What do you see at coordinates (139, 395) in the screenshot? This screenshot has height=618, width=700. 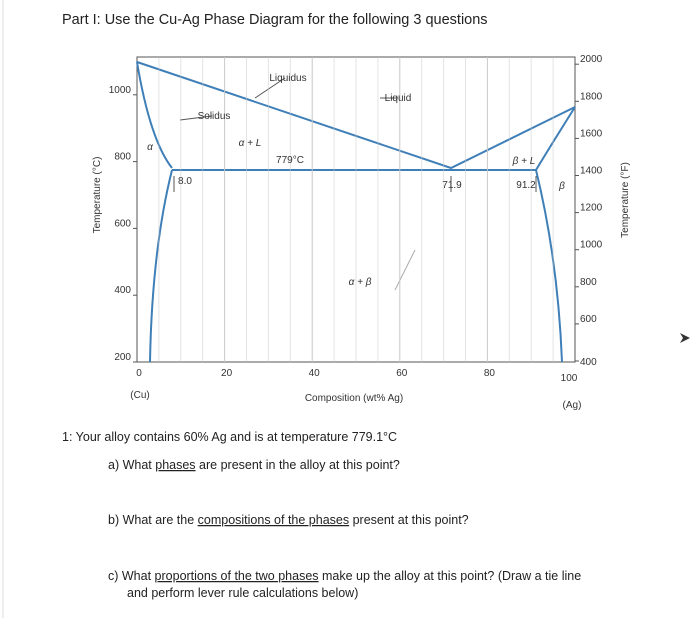 I see `end-label: (Cu)` at bounding box center [139, 395].